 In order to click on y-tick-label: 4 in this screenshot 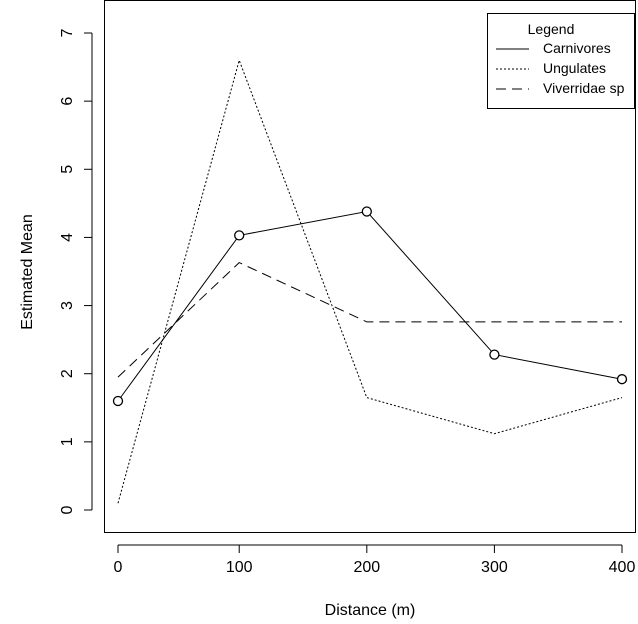, I will do `click(67, 237)`.